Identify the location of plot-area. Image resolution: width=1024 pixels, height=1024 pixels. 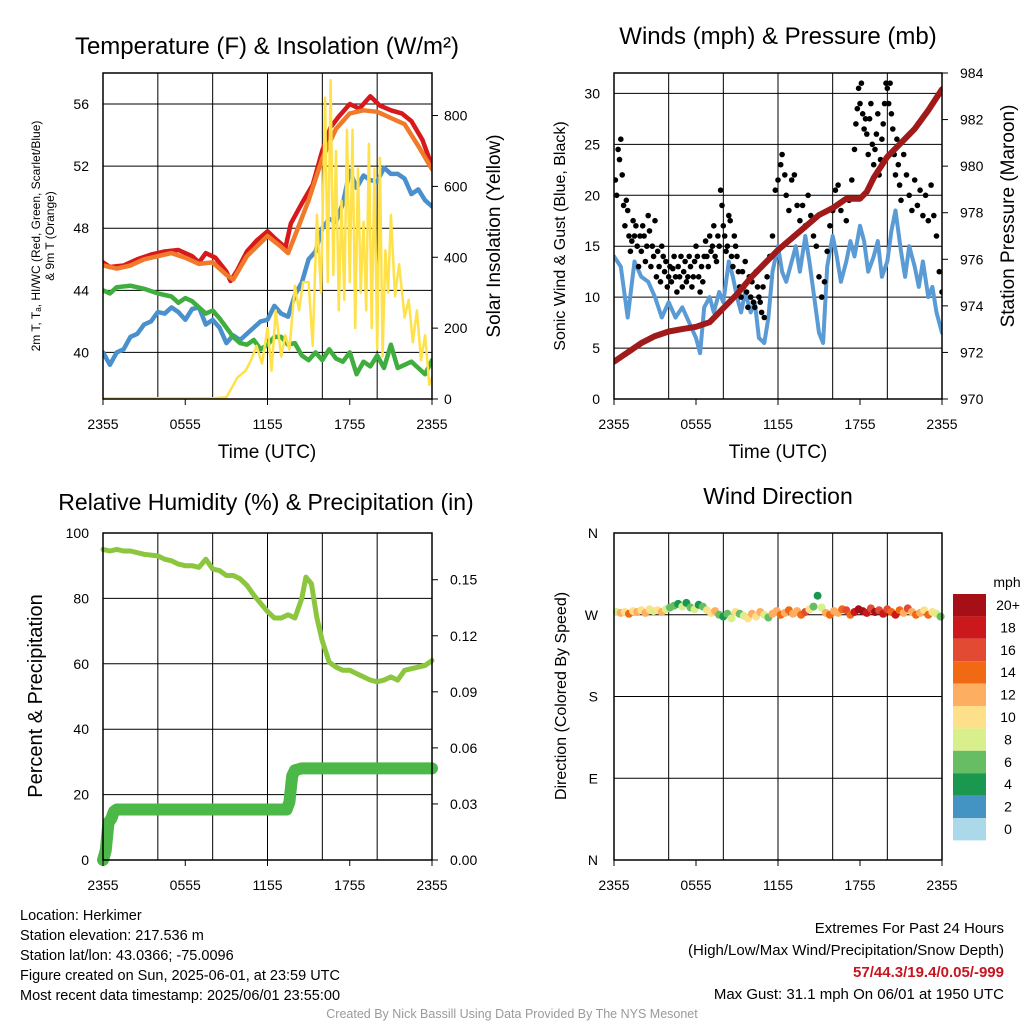
(267, 238).